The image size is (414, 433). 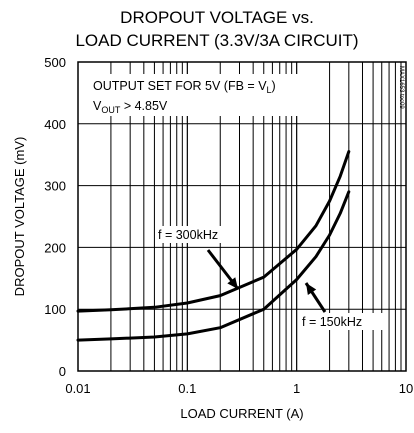 What do you see at coordinates (55, 62) in the screenshot?
I see `y-tick-label: 500` at bounding box center [55, 62].